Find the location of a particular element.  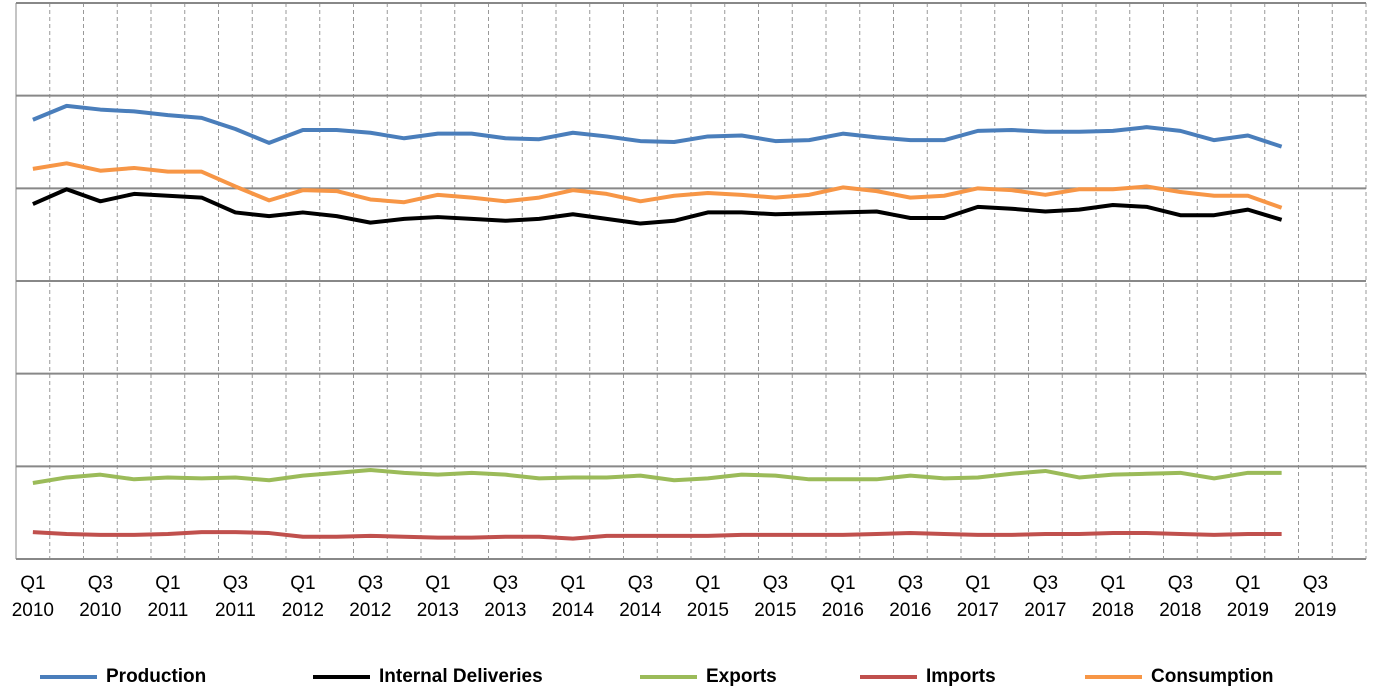

x-tick-label: Q1 2010 is located at coordinates (33, 597).